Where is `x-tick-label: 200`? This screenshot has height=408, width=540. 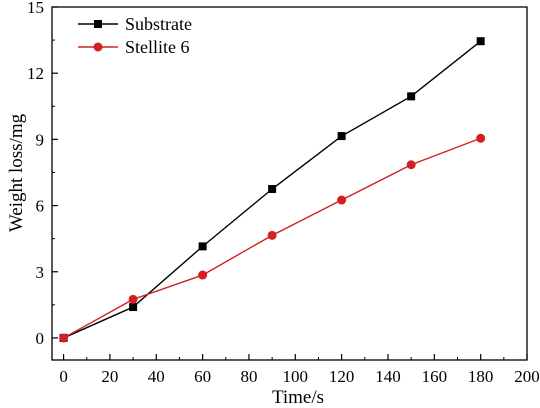
x-tick-label: 200 is located at coordinates (527, 376).